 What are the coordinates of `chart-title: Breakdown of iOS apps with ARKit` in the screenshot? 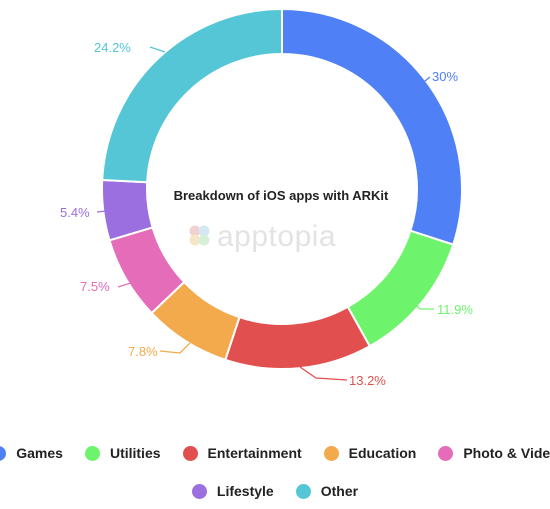 It's located at (281, 195).